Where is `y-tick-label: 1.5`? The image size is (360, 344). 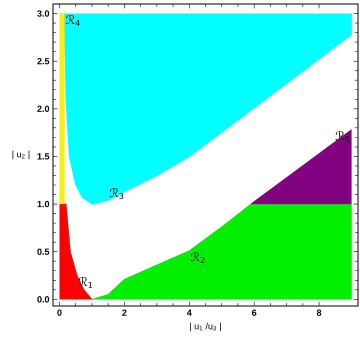 y-tick-label: 1.5 is located at coordinates (44, 156).